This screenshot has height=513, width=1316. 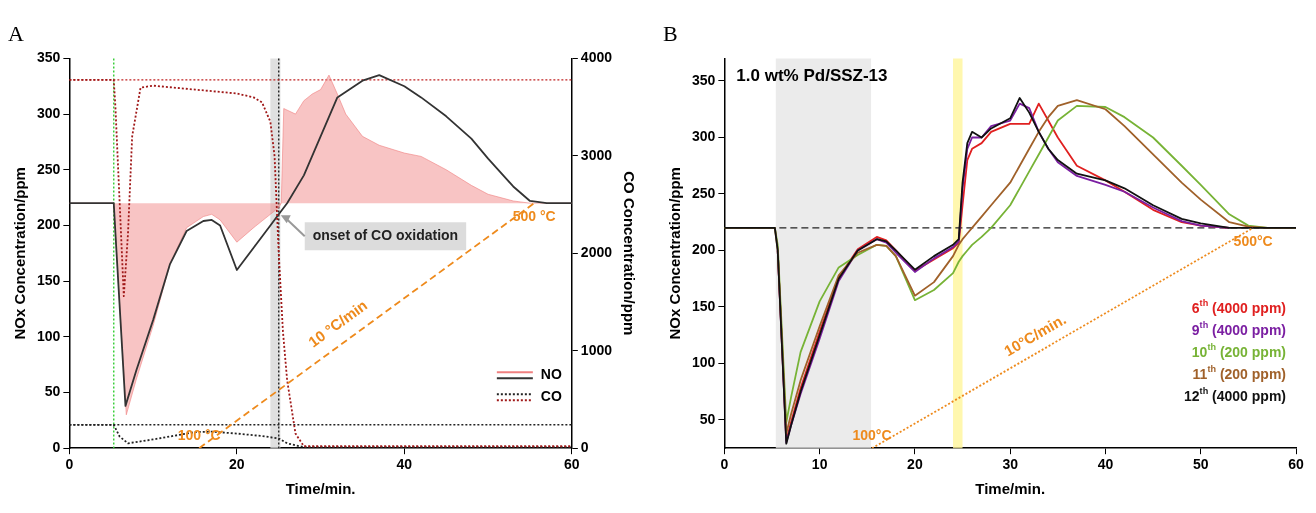 What do you see at coordinates (670, 33) in the screenshot?
I see `chart-title: B` at bounding box center [670, 33].